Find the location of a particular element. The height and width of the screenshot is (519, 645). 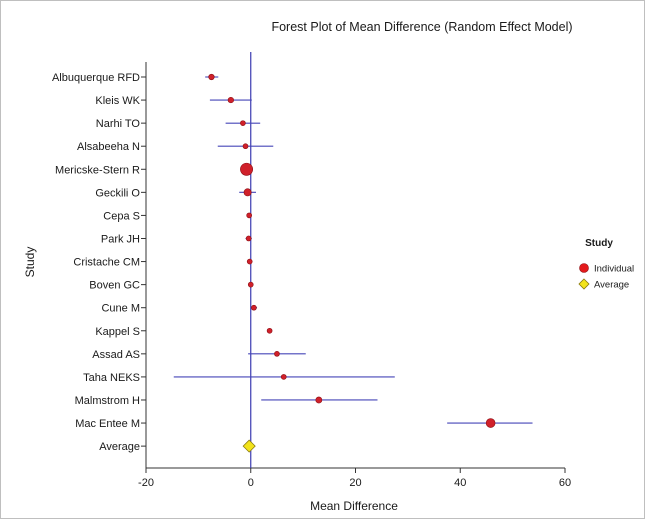

study-label: Kleis WK is located at coordinates (117, 101).